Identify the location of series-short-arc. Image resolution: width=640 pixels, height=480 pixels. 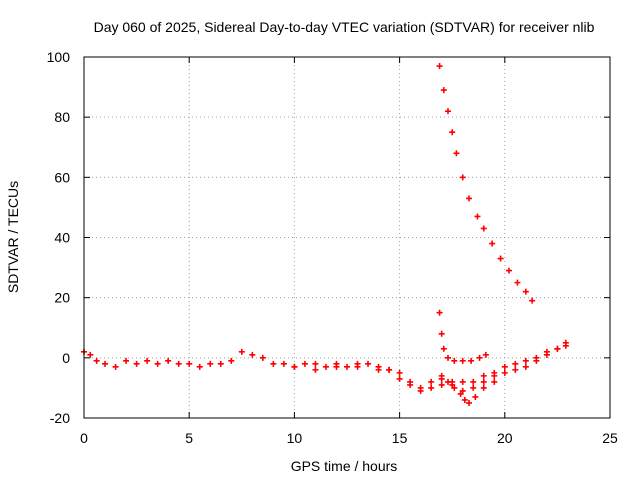
(462, 336).